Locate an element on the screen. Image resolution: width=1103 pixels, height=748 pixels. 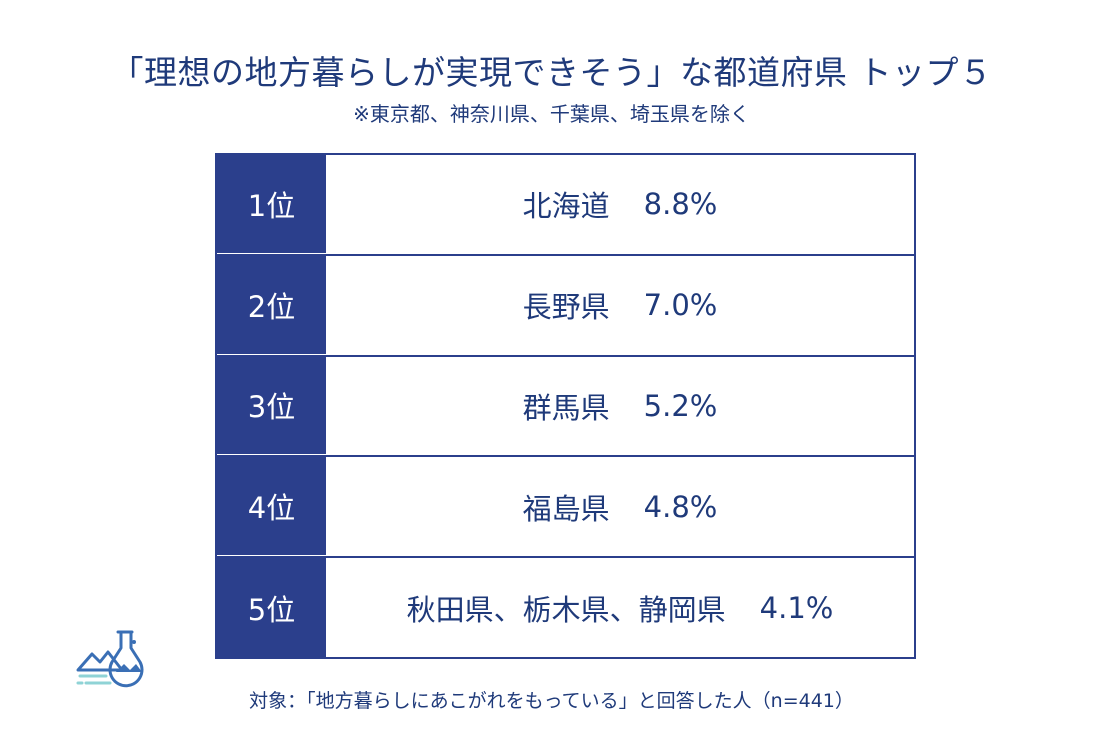
table-row: 2位 長野県 7.0% is located at coordinates (565, 306).